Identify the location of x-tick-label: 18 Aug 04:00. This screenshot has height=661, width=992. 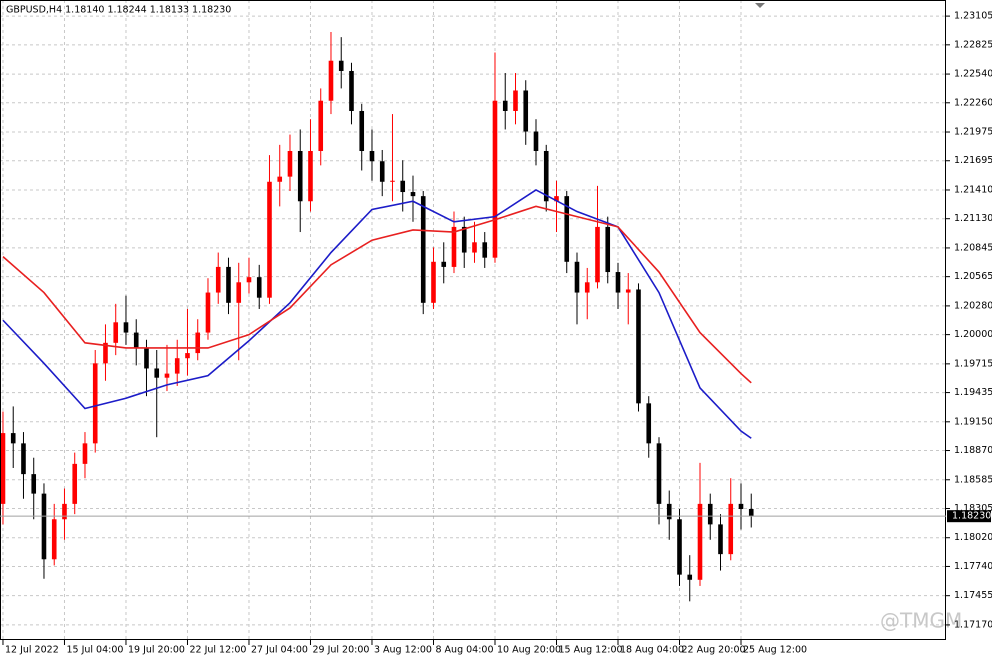
(652, 650).